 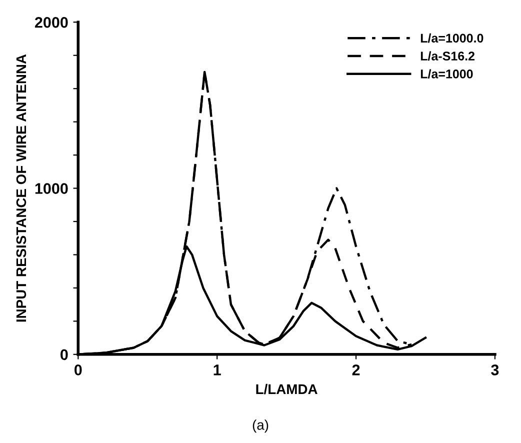 I want to click on x-tick-label: 0, so click(x=78, y=370).